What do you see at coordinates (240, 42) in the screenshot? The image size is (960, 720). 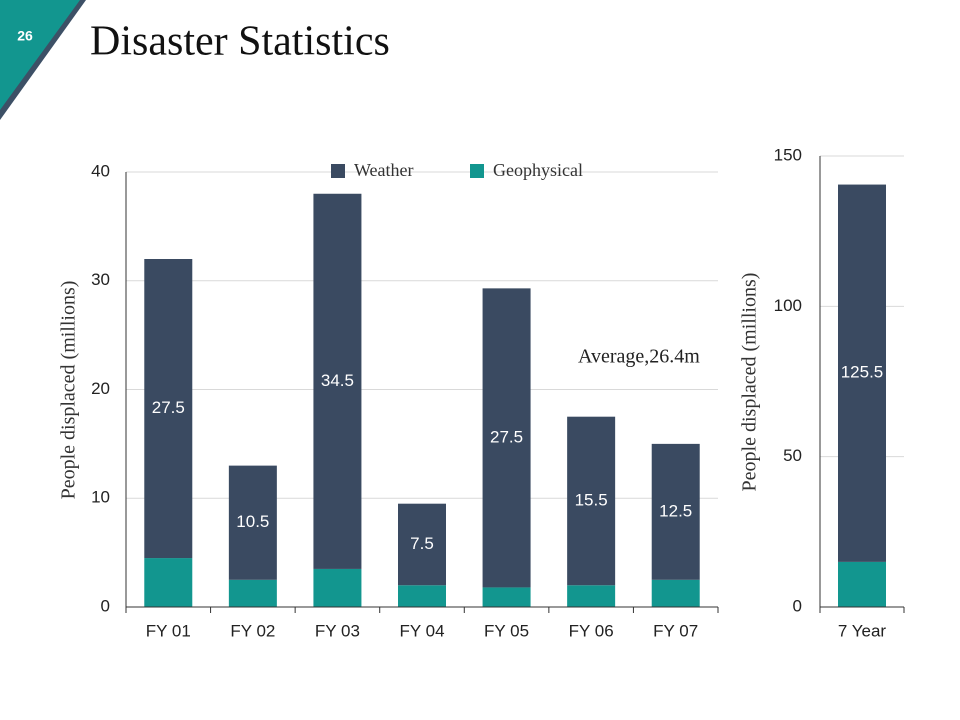 I see `slide-title: Disaster Statistics` at bounding box center [240, 42].